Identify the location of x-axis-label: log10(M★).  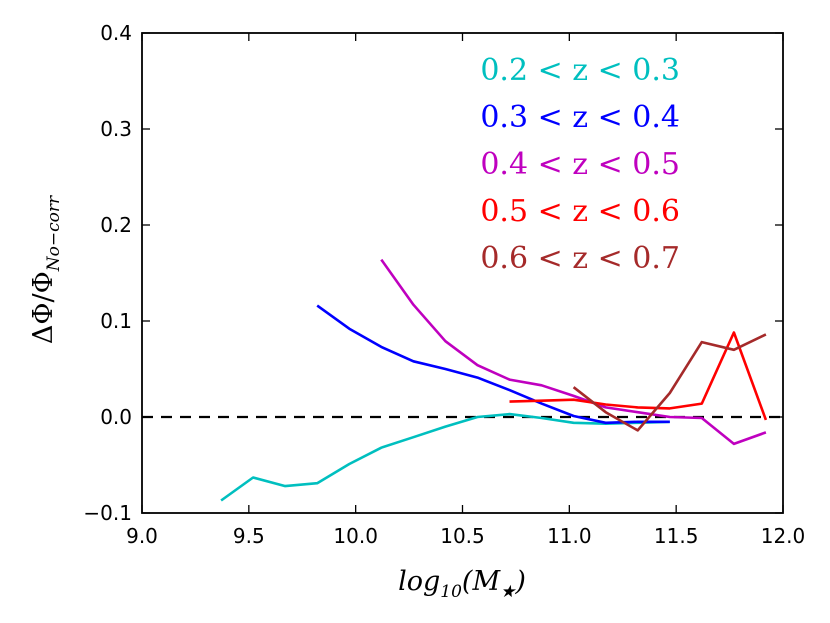
(462, 584).